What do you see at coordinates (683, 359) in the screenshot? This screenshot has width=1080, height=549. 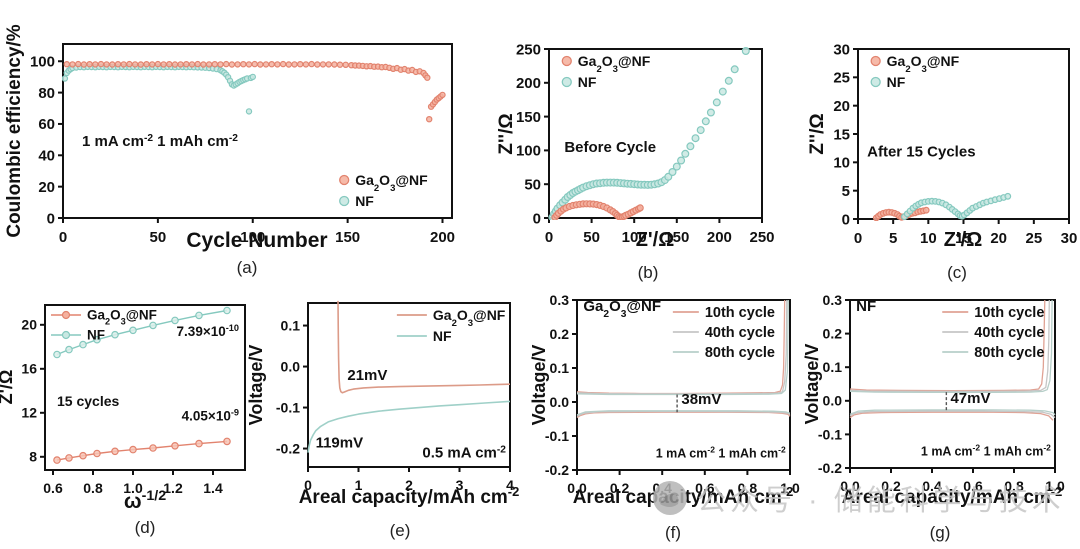 I see `series-group-f` at bounding box center [683, 359].